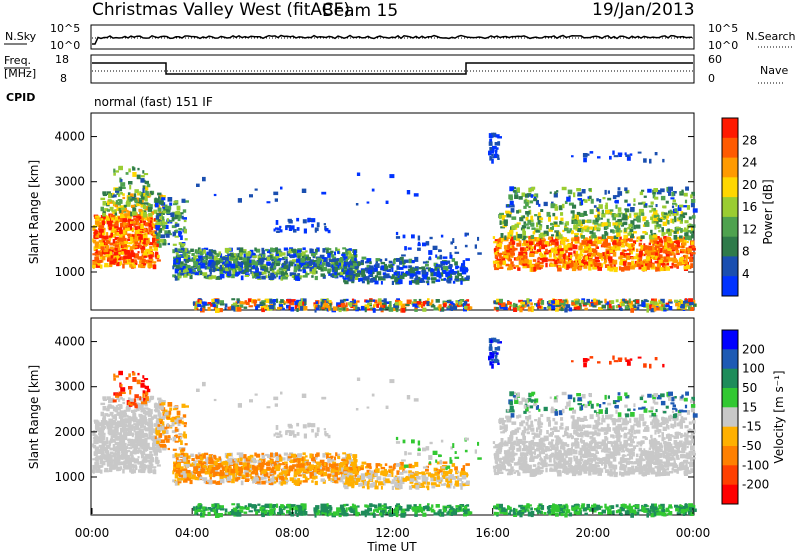  I want to click on power-colorbar-swatch, so click(730, 187).